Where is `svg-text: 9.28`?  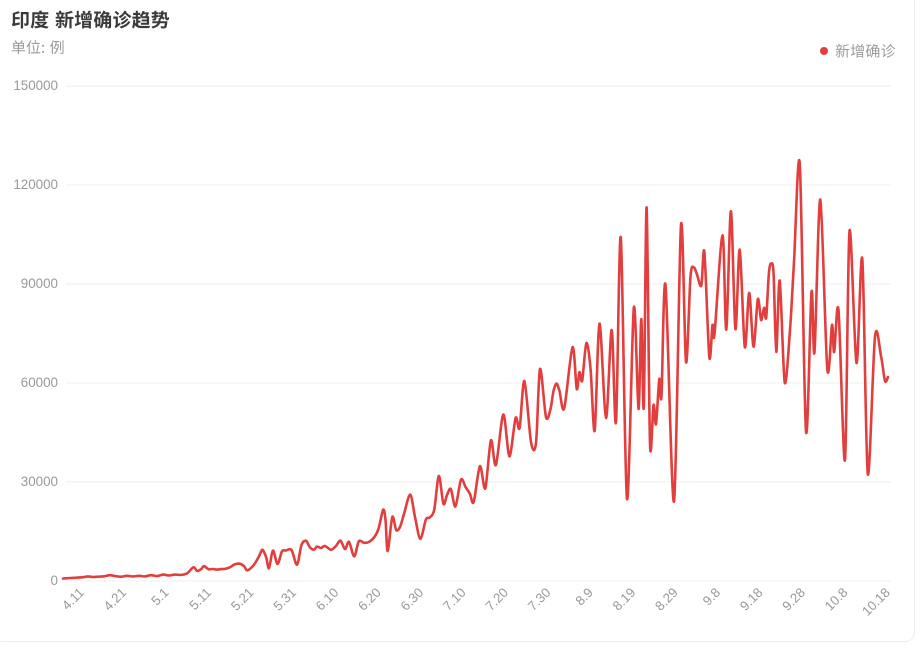 svg-text: 9.28 is located at coordinates (793, 599).